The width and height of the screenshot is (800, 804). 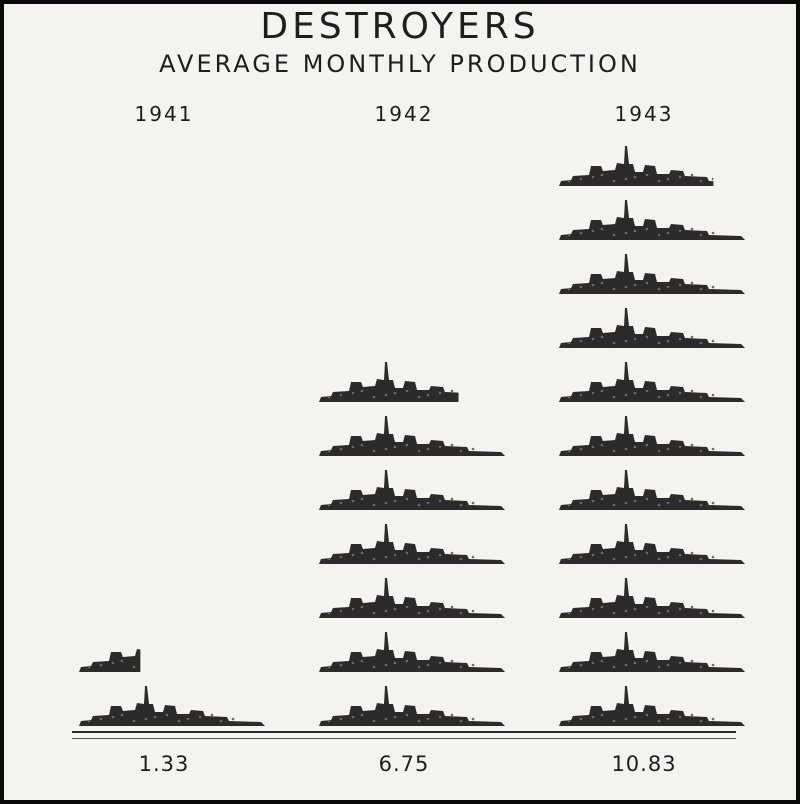 What do you see at coordinates (164, 764) in the screenshot?
I see `value-label-1941: 1.33` at bounding box center [164, 764].